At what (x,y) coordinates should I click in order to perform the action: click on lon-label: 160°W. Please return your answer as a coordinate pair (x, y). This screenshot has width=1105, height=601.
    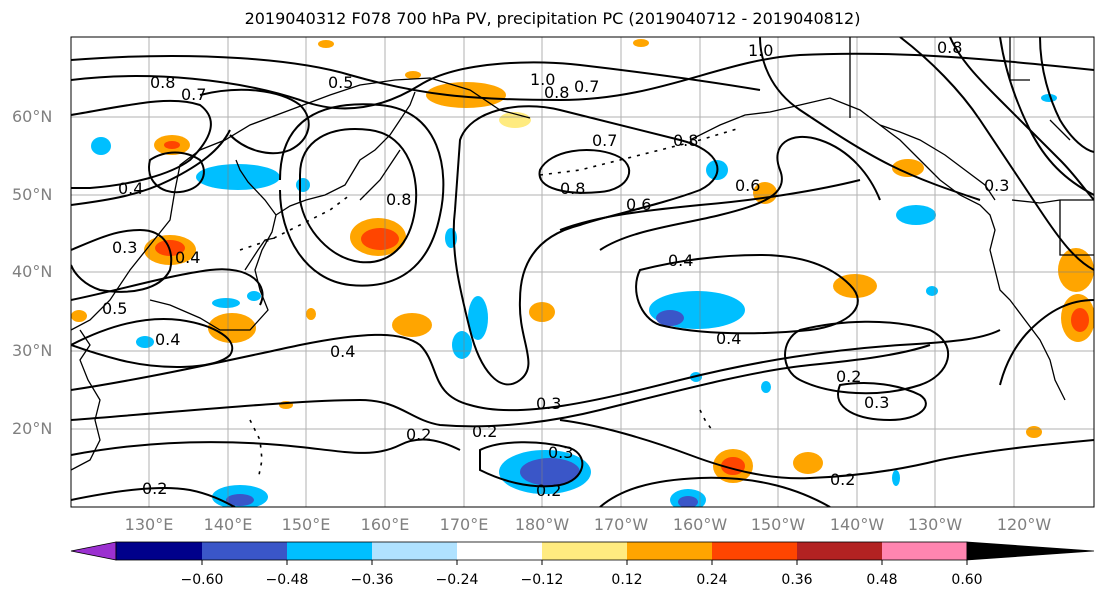
    Looking at the image, I should click on (700, 524).